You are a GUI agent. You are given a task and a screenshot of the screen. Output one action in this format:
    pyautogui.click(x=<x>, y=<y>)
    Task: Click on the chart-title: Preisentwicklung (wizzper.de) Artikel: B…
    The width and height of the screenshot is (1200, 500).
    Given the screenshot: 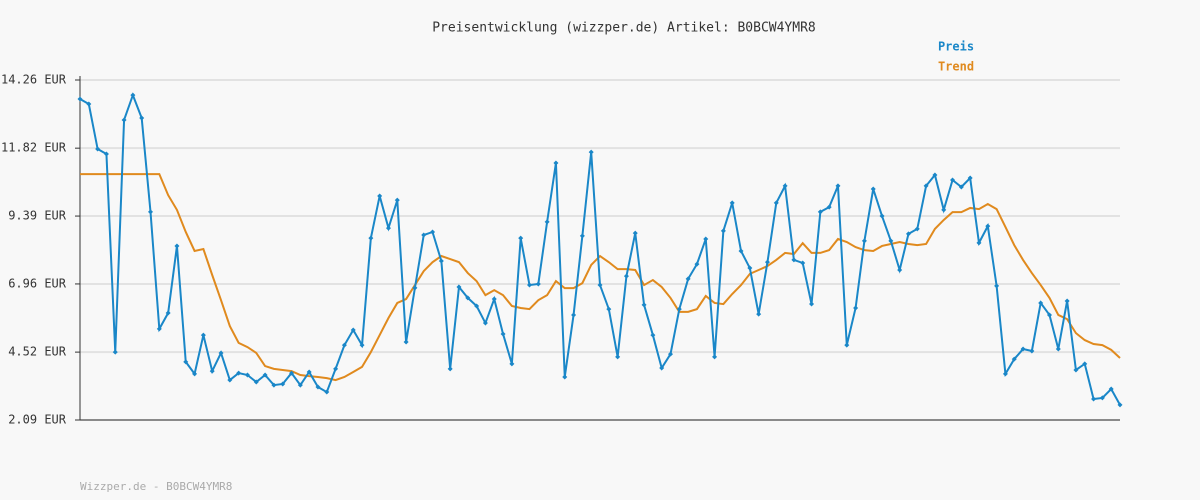 What is the action you would take?
    pyautogui.click(x=624, y=28)
    